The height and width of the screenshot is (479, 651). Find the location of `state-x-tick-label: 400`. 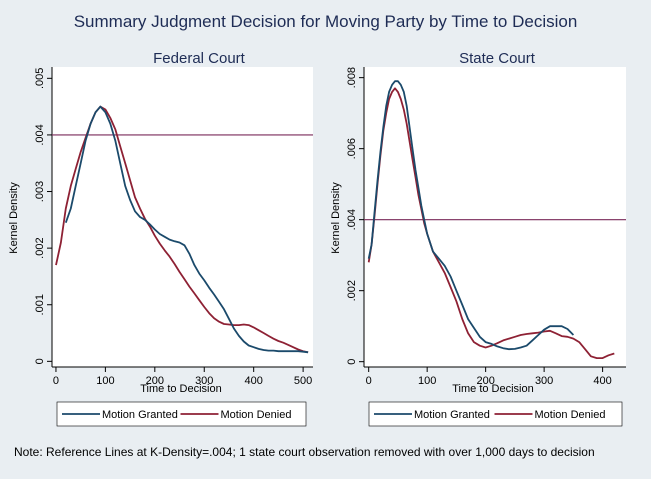

state-x-tick-label: 400 is located at coordinates (602, 381).